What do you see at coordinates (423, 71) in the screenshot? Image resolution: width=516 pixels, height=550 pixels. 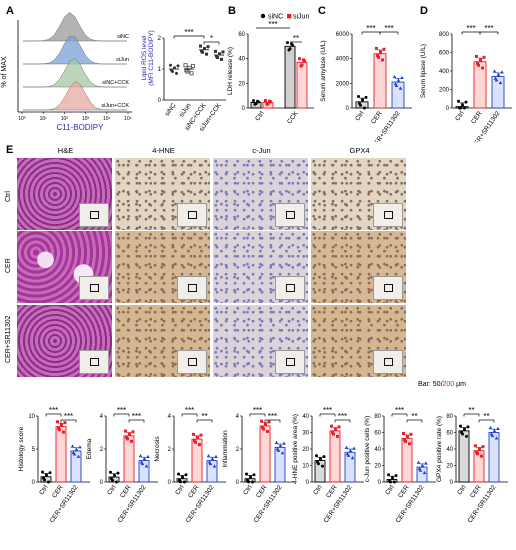 I see `y-axis-label: Serum lipase (U/L)` at bounding box center [423, 71].